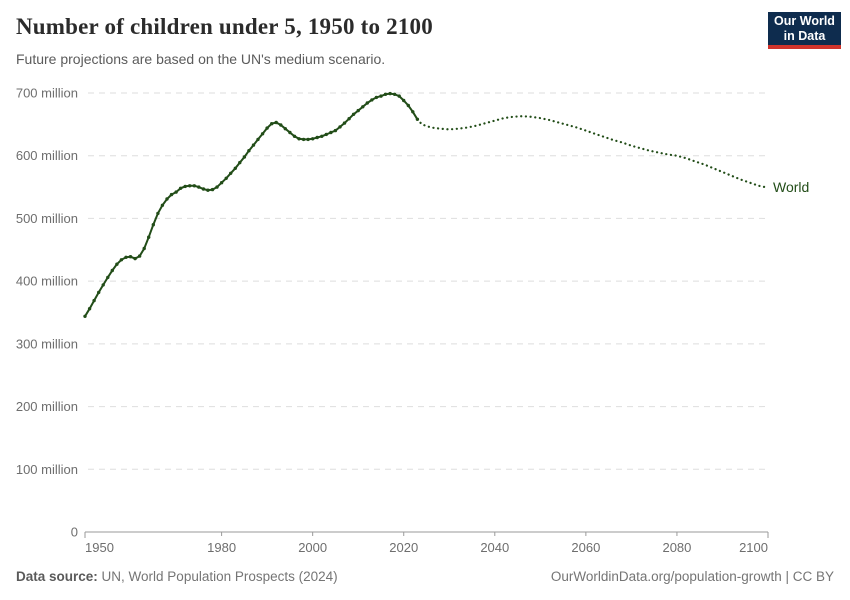 The width and height of the screenshot is (850, 600). What do you see at coordinates (753, 547) in the screenshot?
I see `x-tick-label: 2100` at bounding box center [753, 547].